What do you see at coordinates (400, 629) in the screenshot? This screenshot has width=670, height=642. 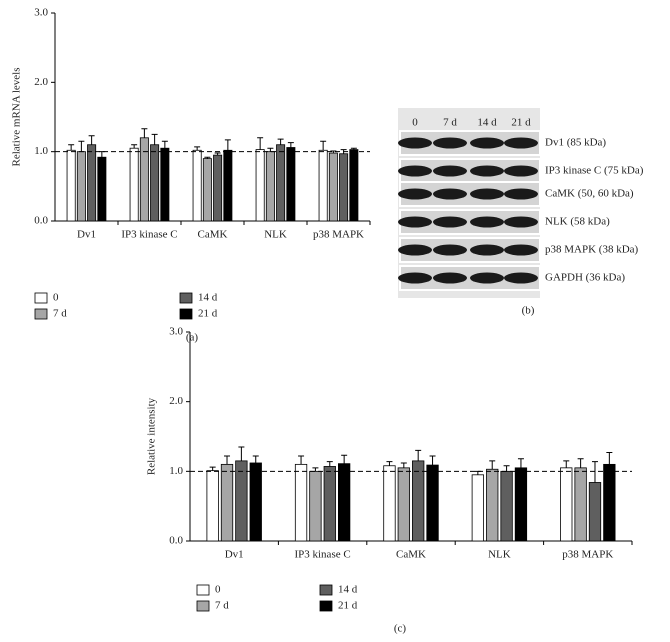 I see `panel-label: (c)` at bounding box center [400, 629].